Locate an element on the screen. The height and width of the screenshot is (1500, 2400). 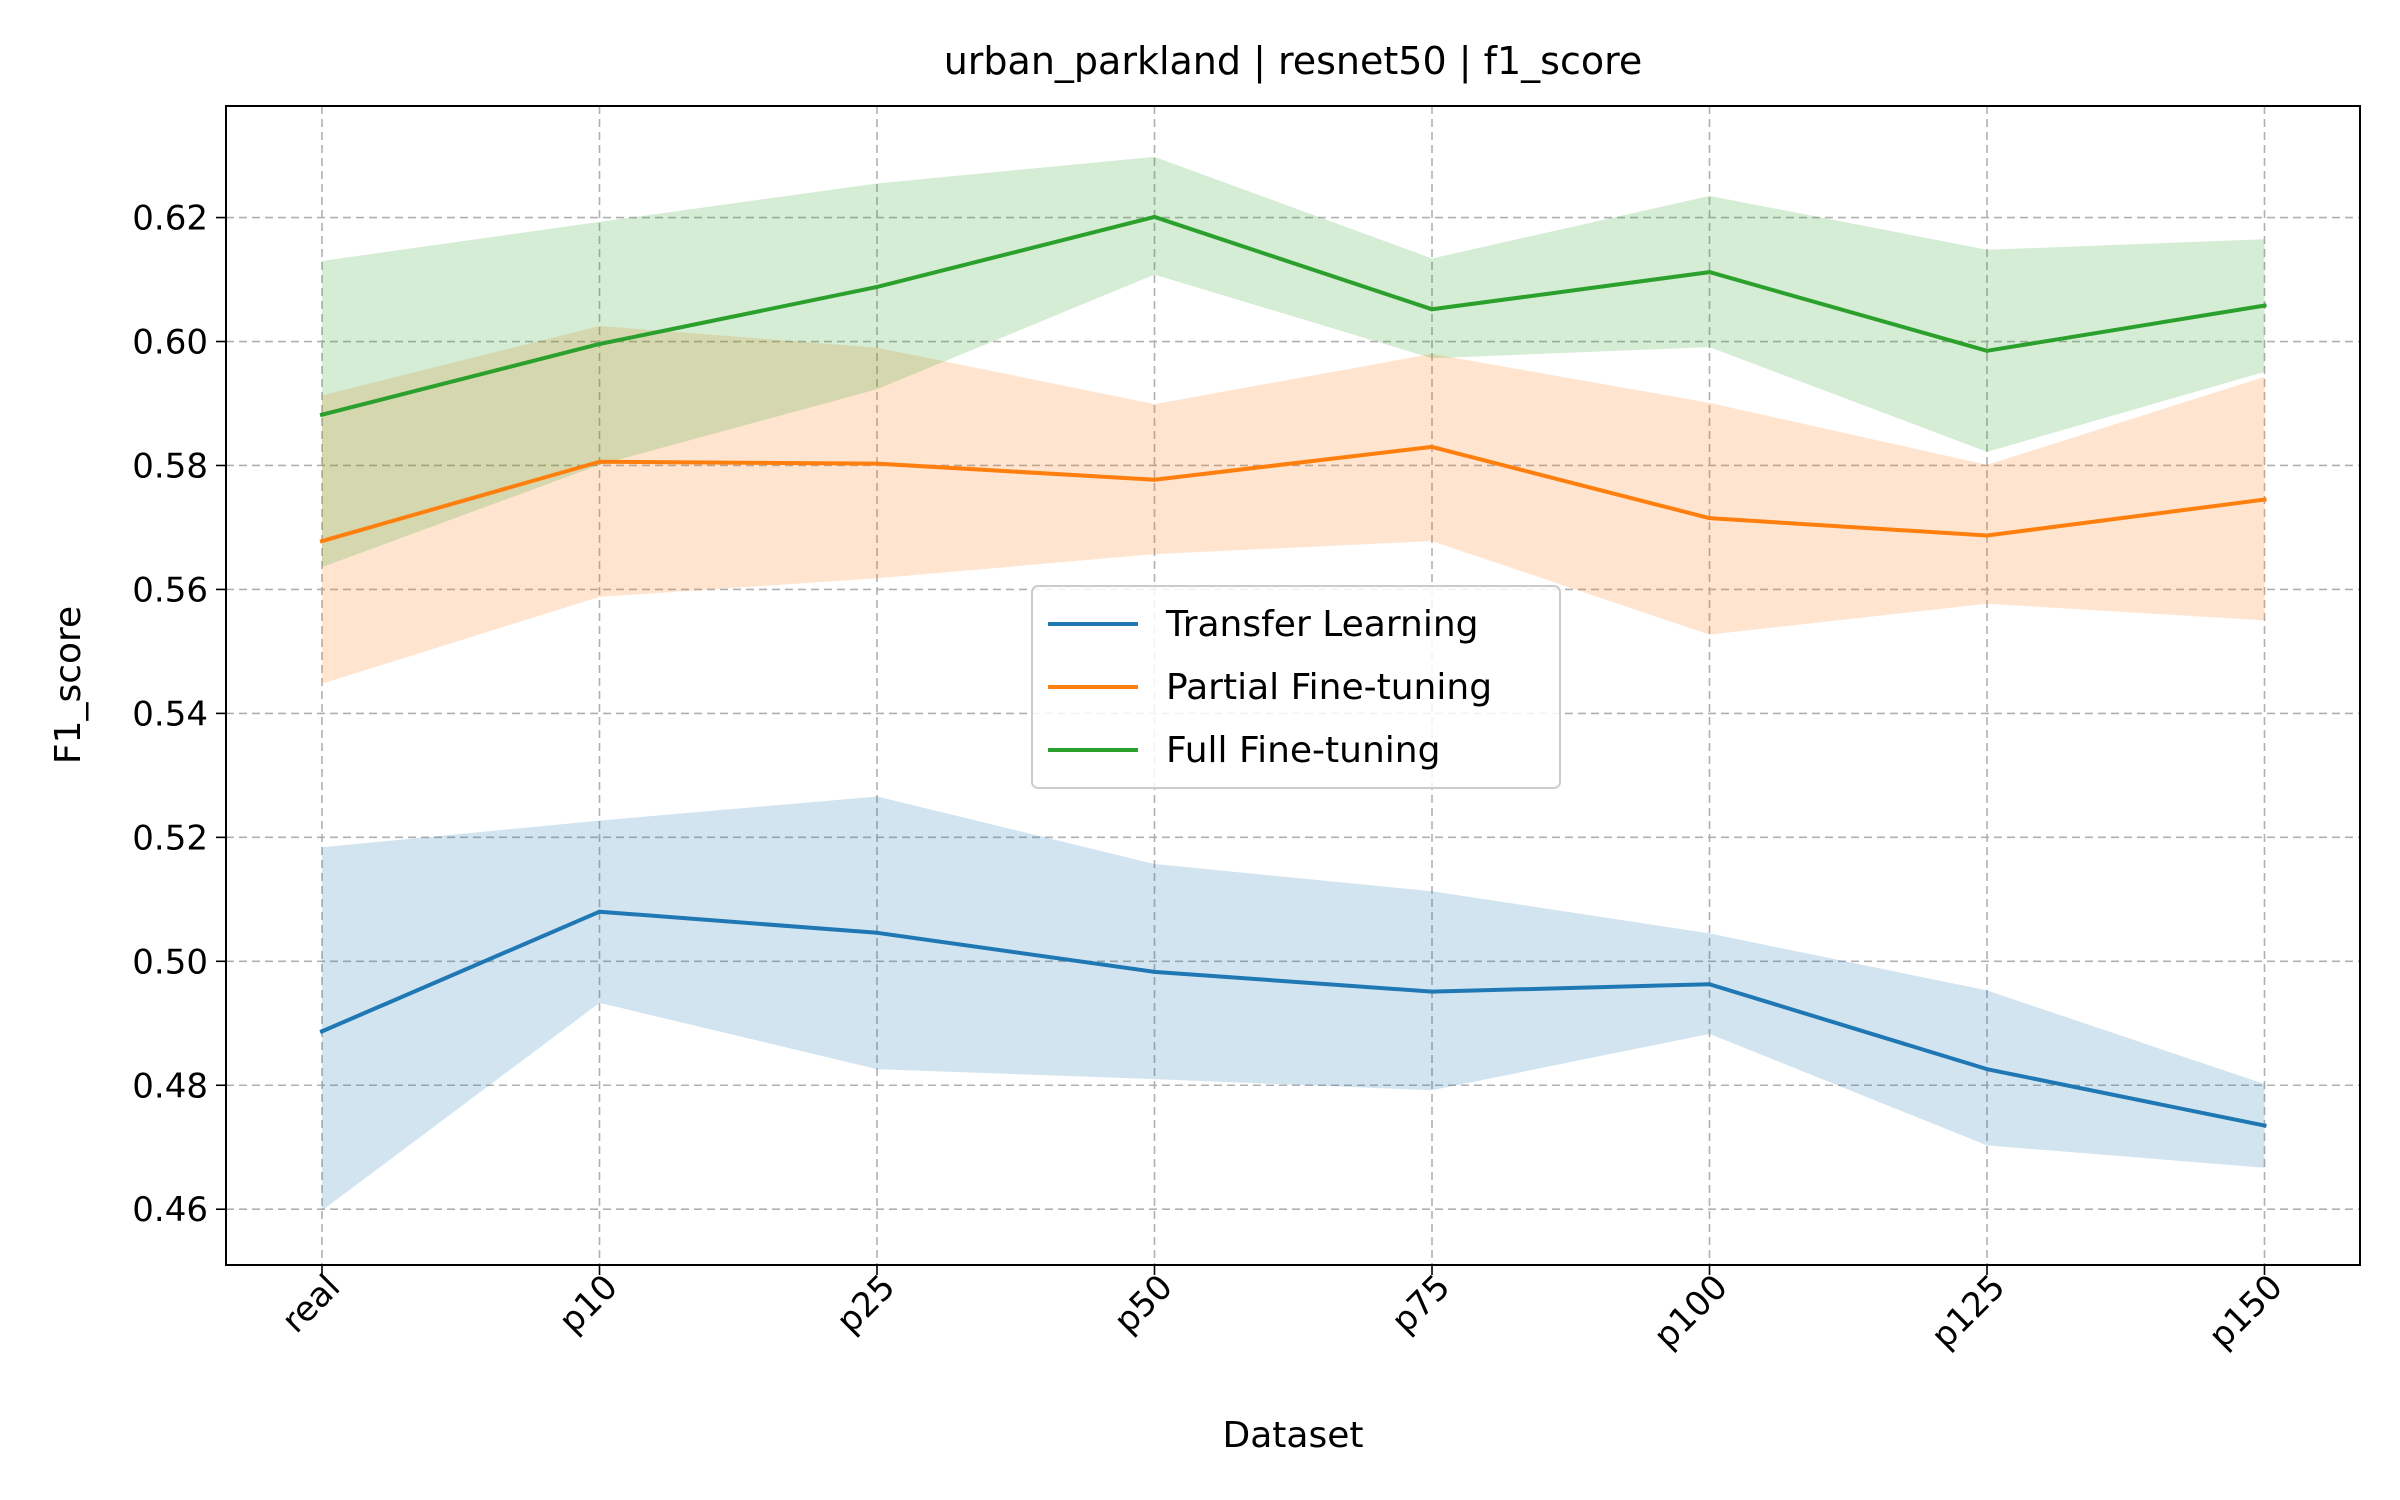
legend-box is located at coordinates (1296, 687).